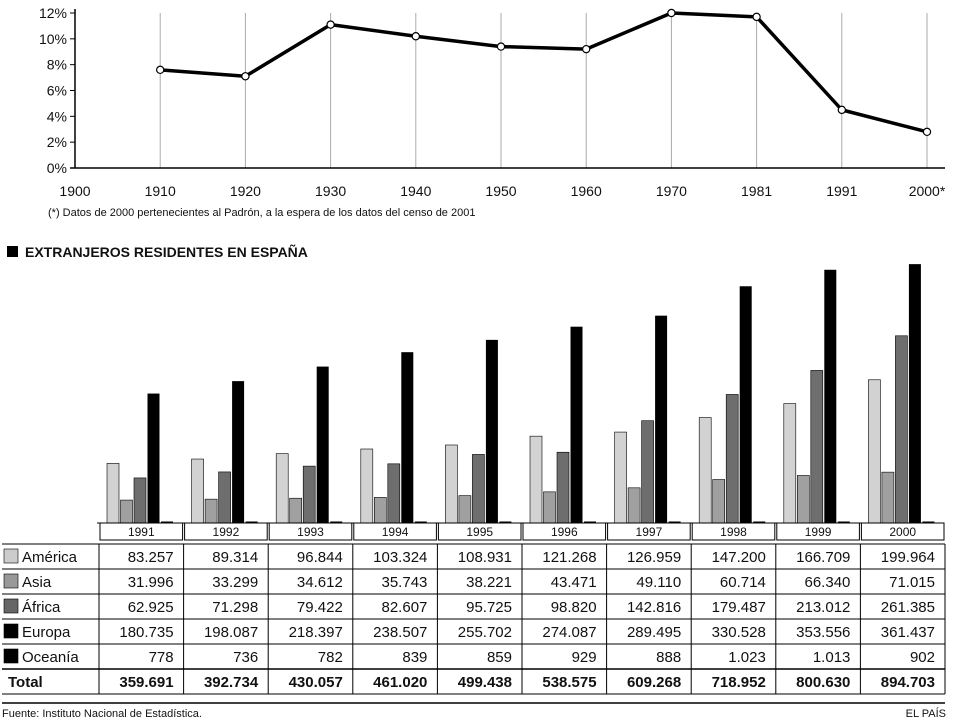 This screenshot has width=960, height=720. What do you see at coordinates (53, 13) in the screenshot?
I see `line-chart-y-tick-label: 12%` at bounding box center [53, 13].